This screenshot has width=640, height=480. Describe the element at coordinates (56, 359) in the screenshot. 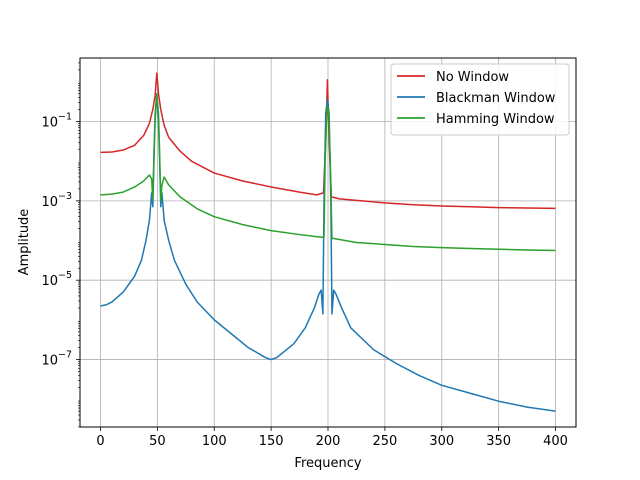

I see `y-tick-label: 10⁻⁷` at that location.